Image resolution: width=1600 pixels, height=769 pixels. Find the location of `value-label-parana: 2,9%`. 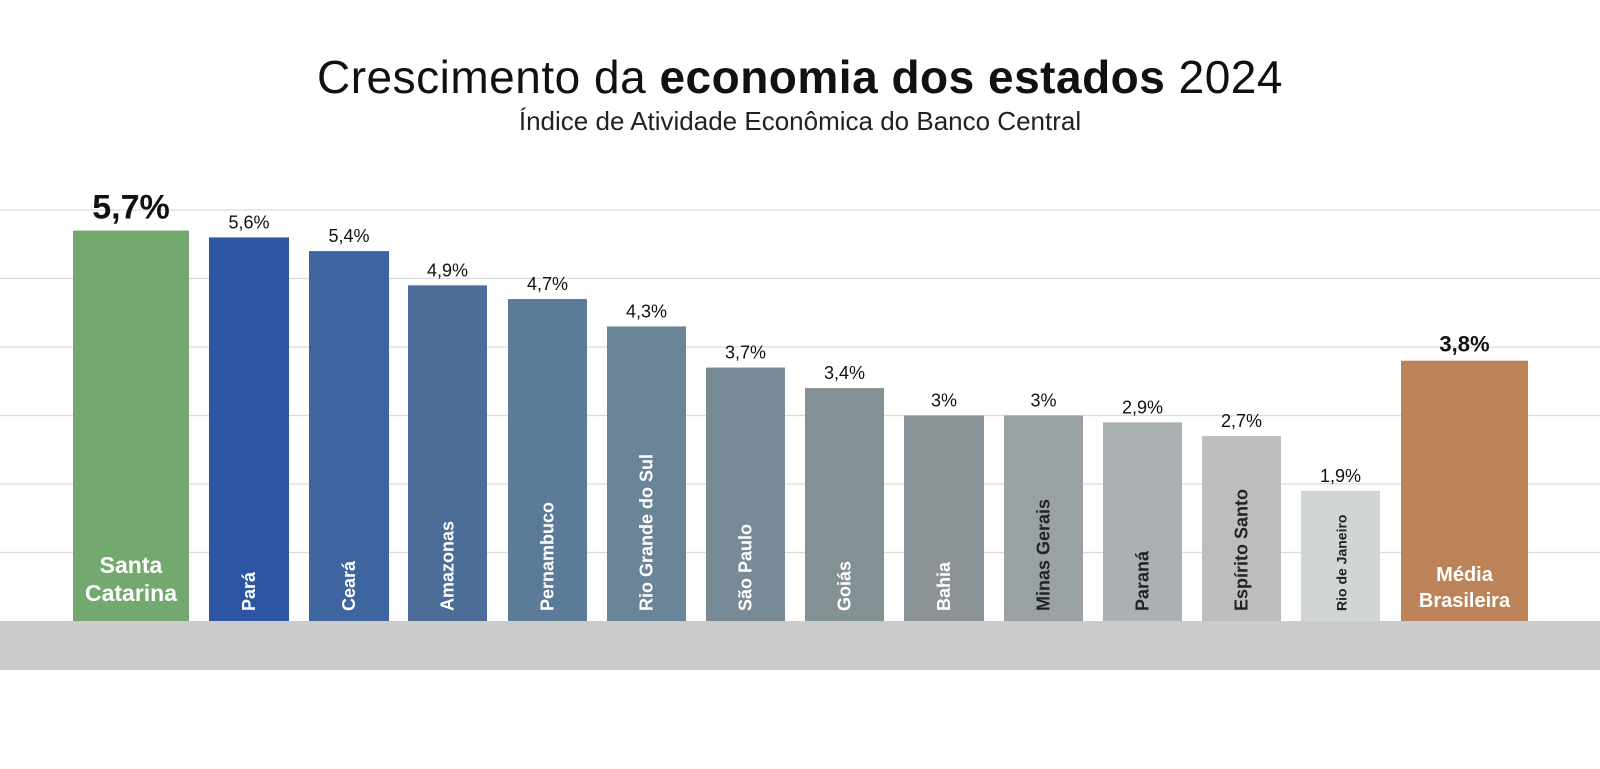

value-label-parana: 2,9% is located at coordinates (1142, 407).